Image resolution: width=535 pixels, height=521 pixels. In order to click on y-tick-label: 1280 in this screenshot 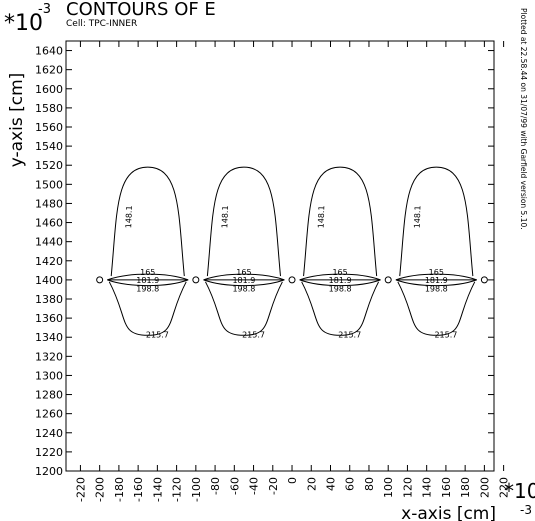, I will do `click(49, 395)`.